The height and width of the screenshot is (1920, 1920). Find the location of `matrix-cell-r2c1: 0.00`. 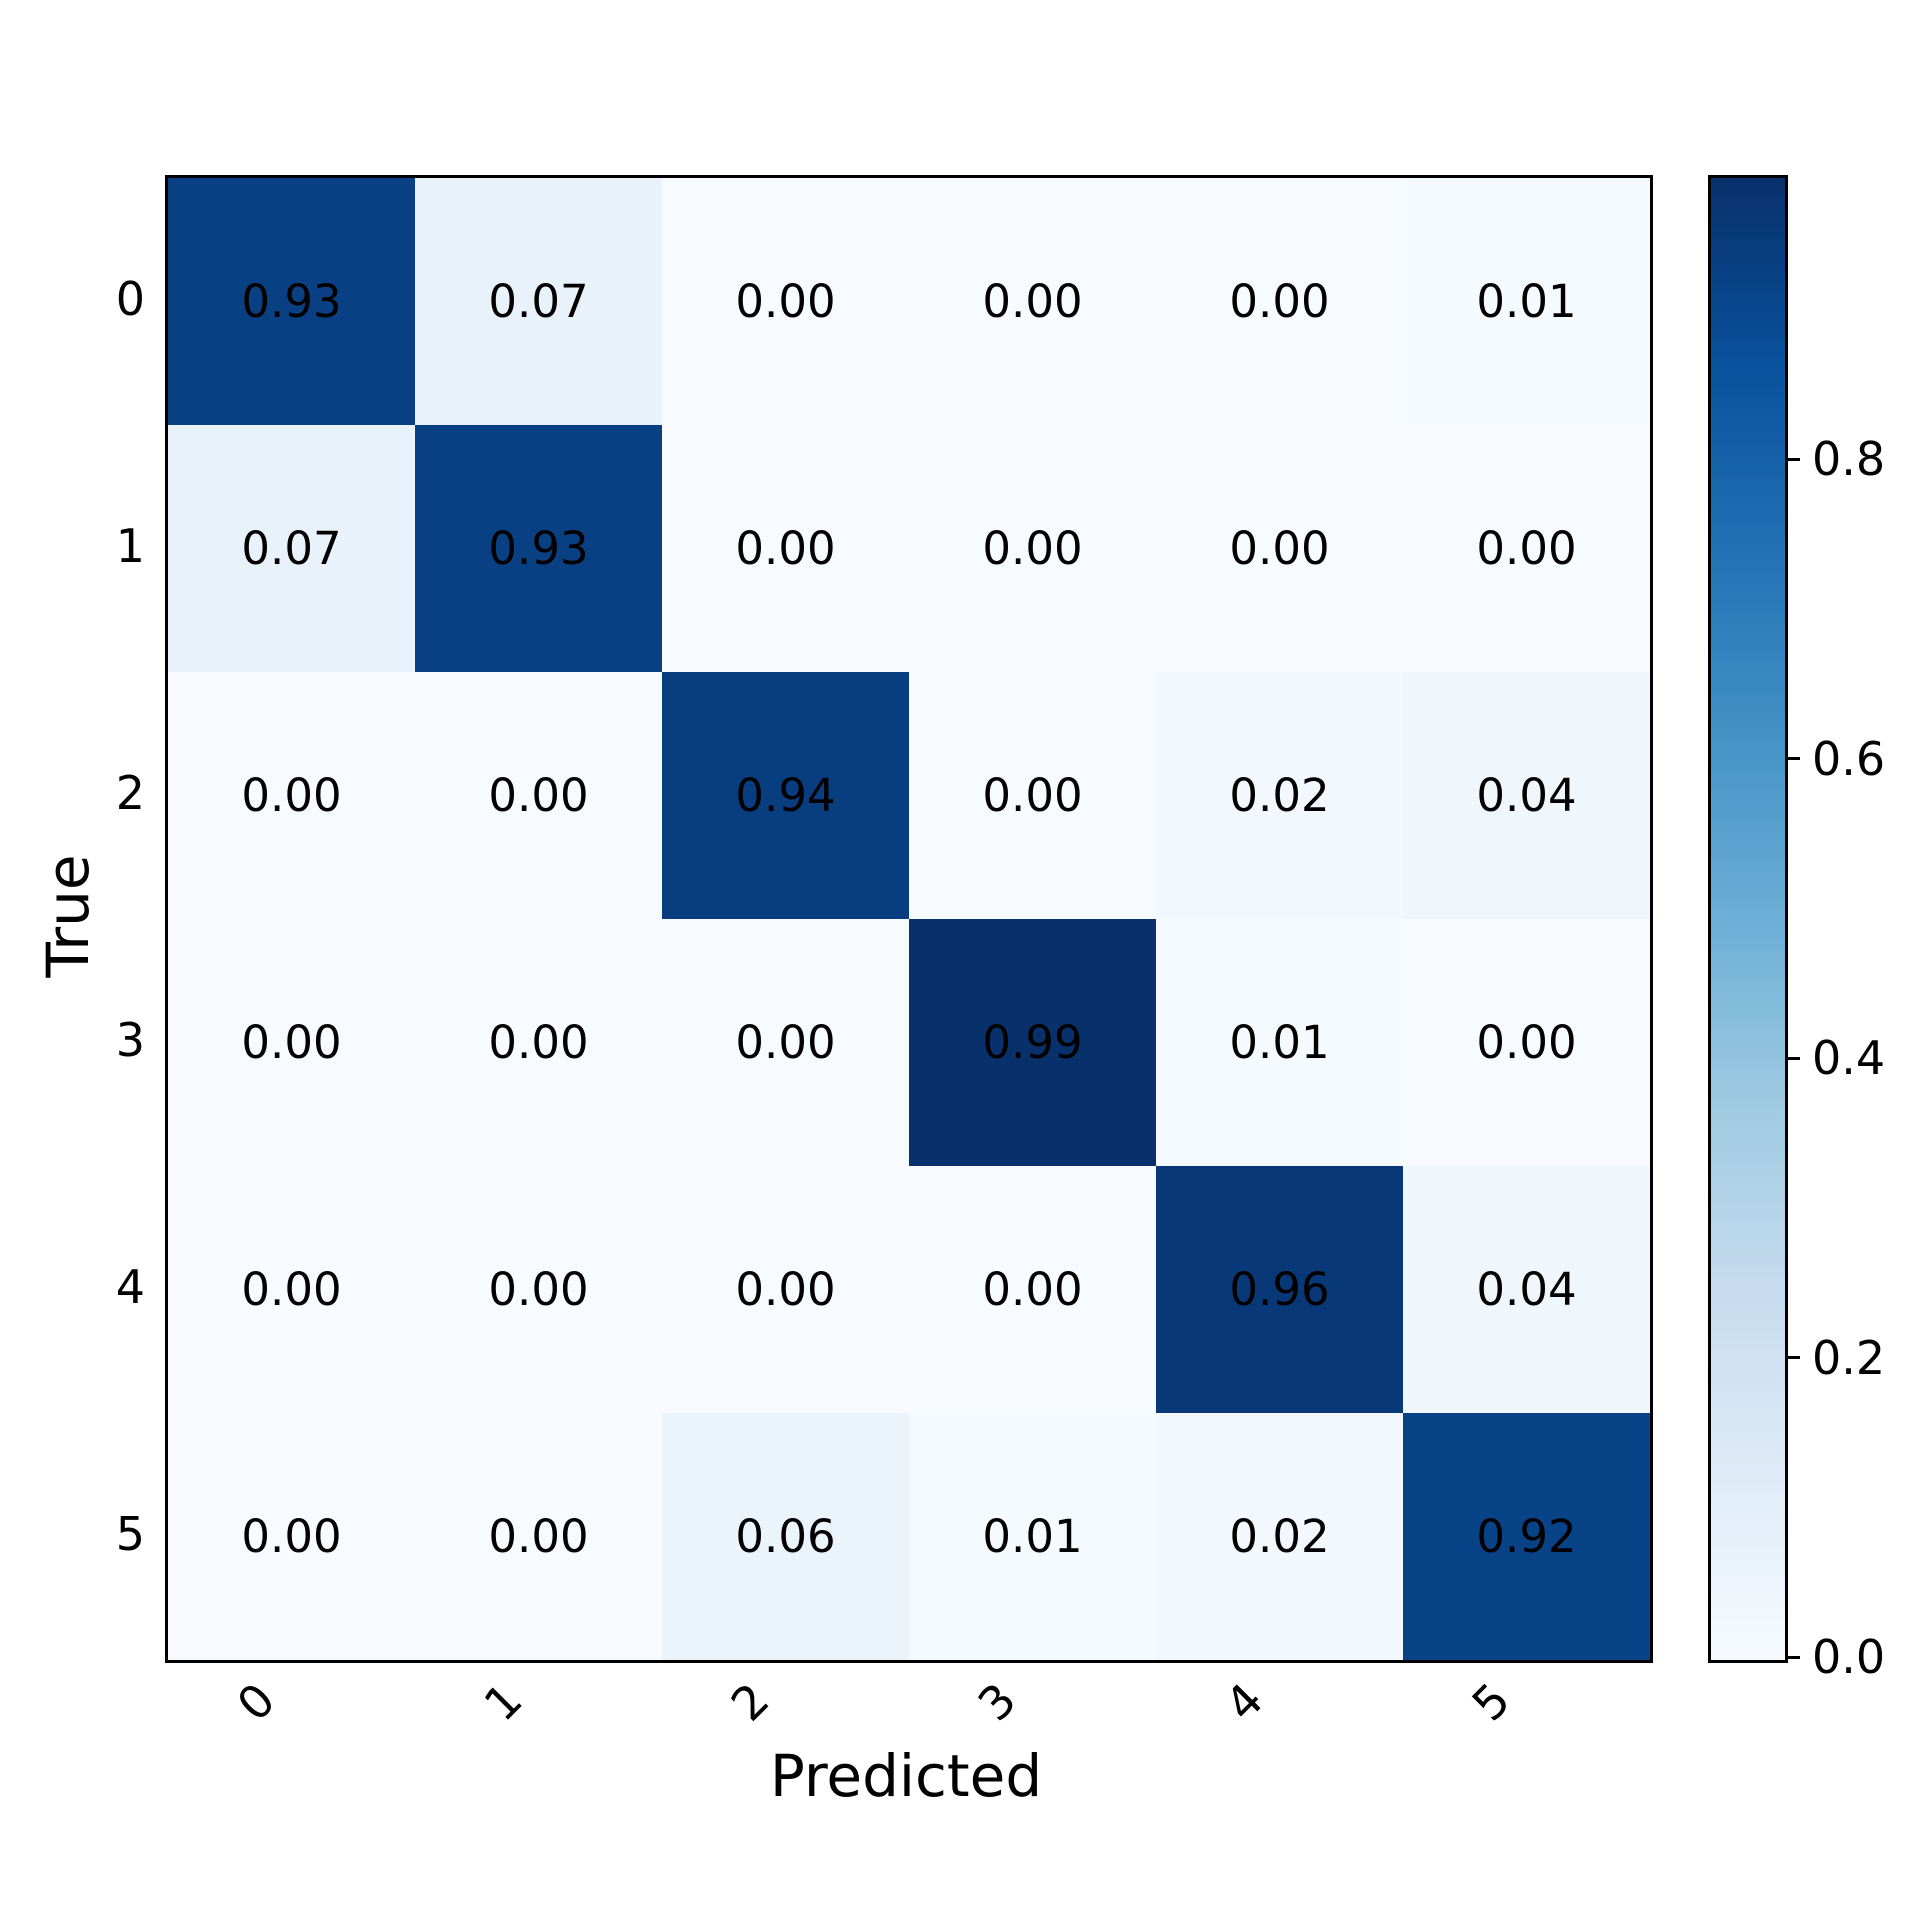

matrix-cell-r2c1: 0.00 is located at coordinates (538, 795).